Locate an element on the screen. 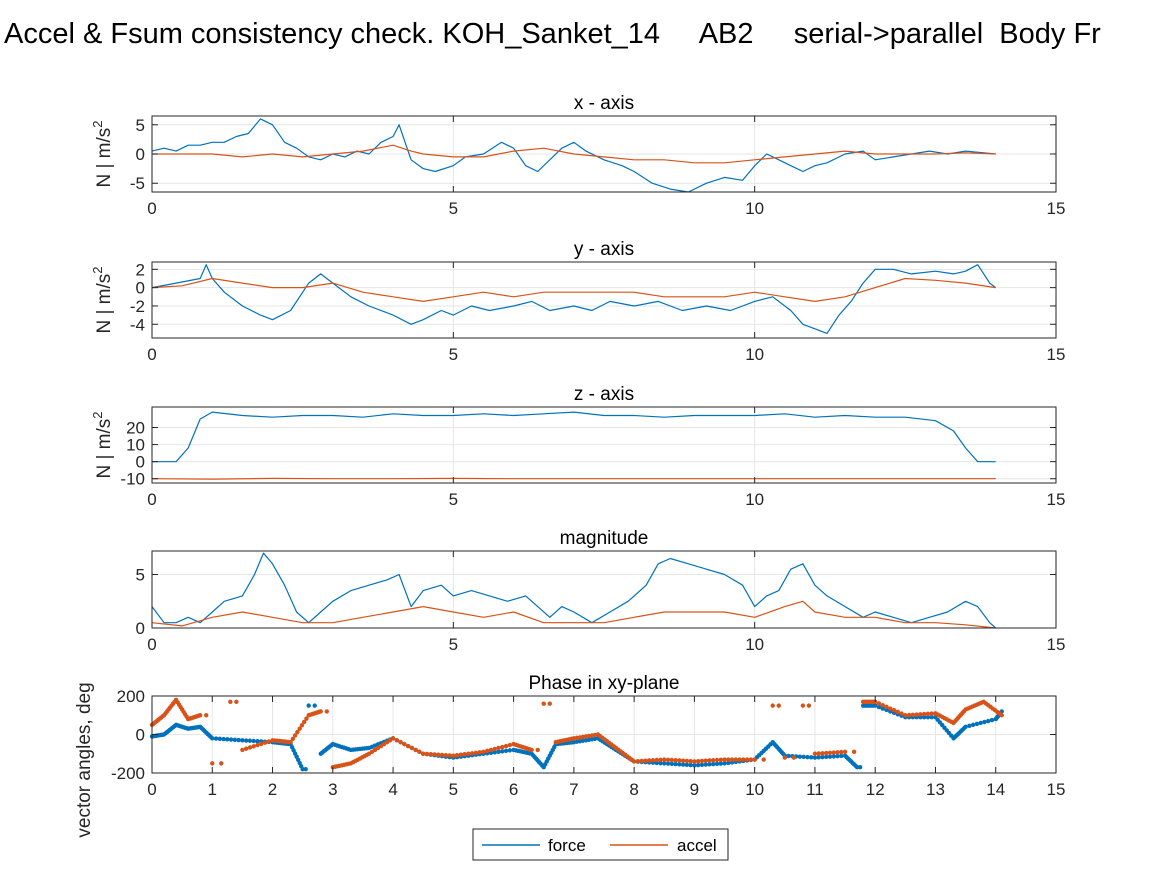 The width and height of the screenshot is (1167, 875). y-tick-label: 200 is located at coordinates (131, 696).